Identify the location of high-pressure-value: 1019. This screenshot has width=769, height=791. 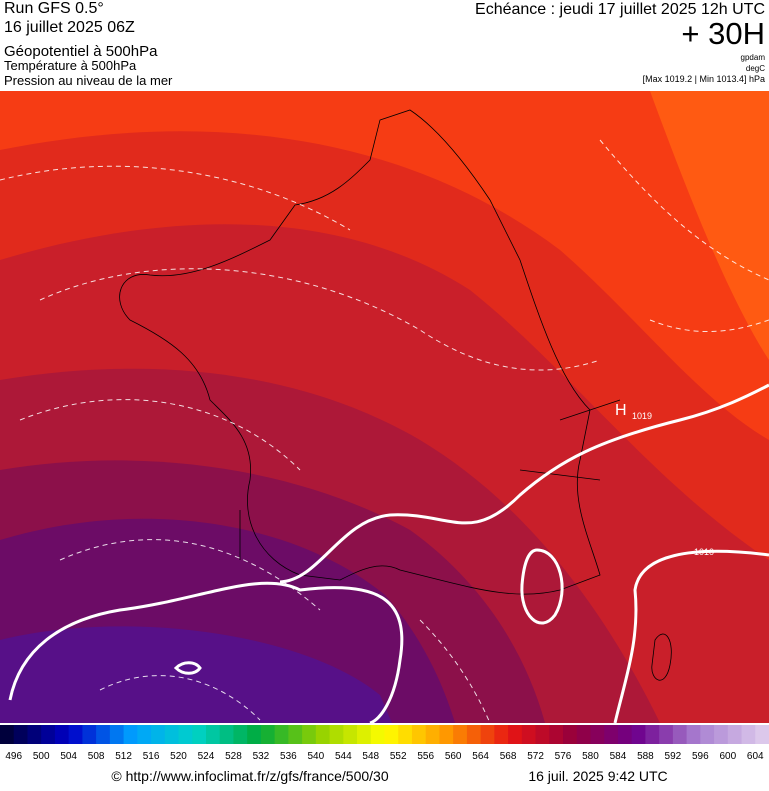
(642, 416).